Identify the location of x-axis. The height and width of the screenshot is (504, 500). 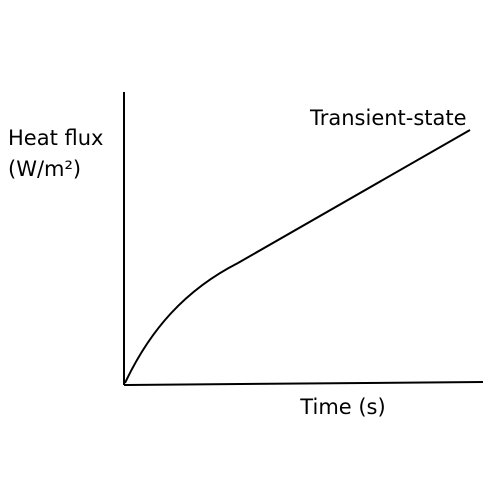
(303, 383).